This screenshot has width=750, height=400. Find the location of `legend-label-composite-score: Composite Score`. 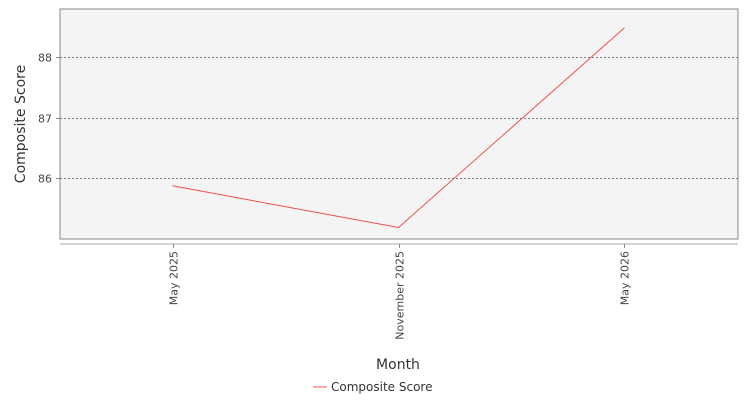

legend-label-composite-score: Composite Score is located at coordinates (381, 387).